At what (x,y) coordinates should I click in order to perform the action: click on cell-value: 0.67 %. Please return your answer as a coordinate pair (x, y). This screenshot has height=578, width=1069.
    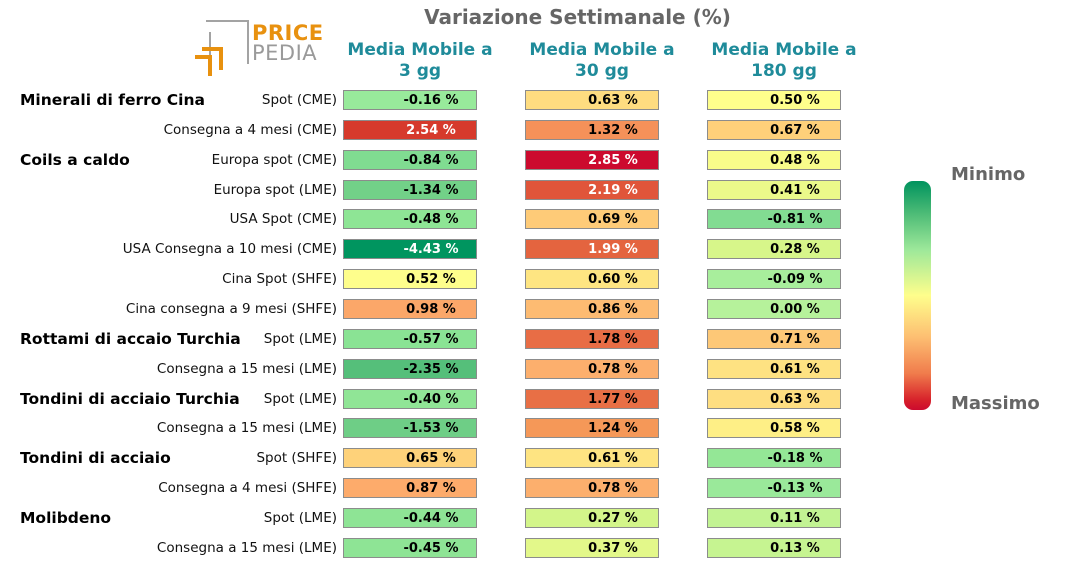
    Looking at the image, I should click on (795, 130).